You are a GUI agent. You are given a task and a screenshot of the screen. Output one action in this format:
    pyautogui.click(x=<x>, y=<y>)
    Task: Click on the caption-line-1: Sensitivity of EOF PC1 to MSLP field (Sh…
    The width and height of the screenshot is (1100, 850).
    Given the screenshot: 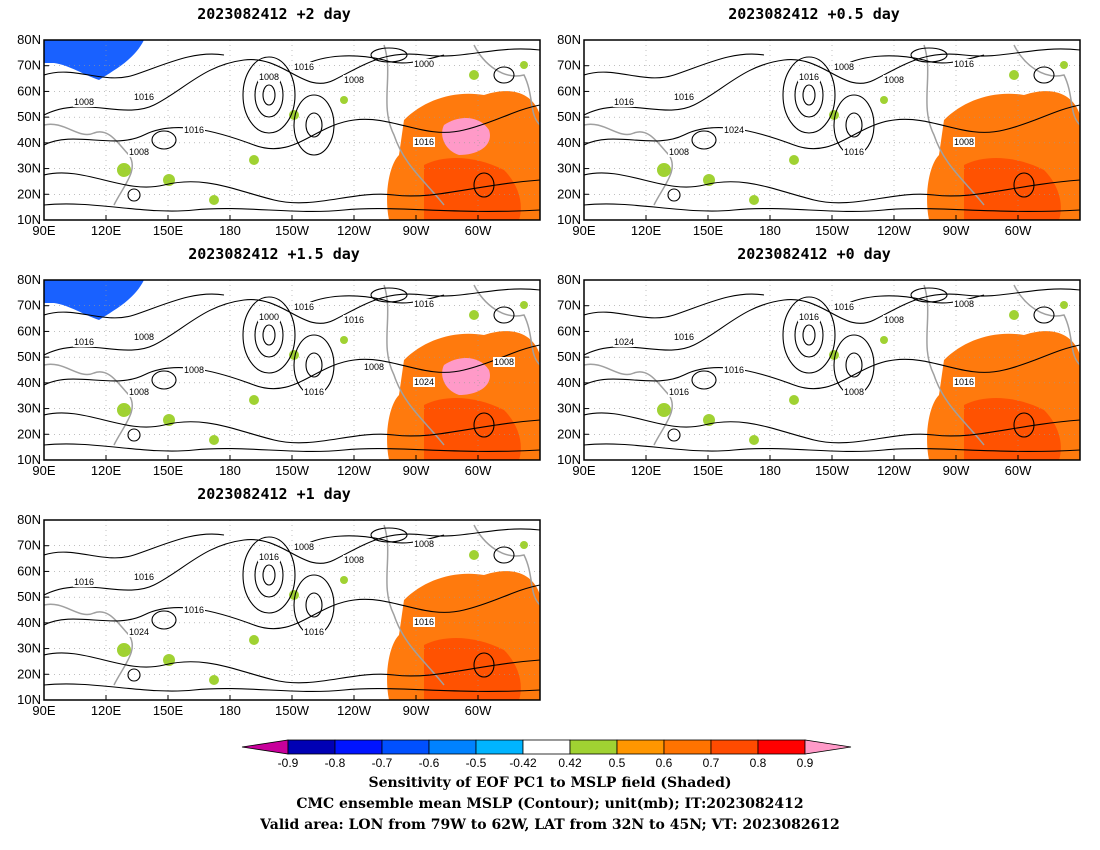 What is the action you would take?
    pyautogui.click(x=550, y=783)
    